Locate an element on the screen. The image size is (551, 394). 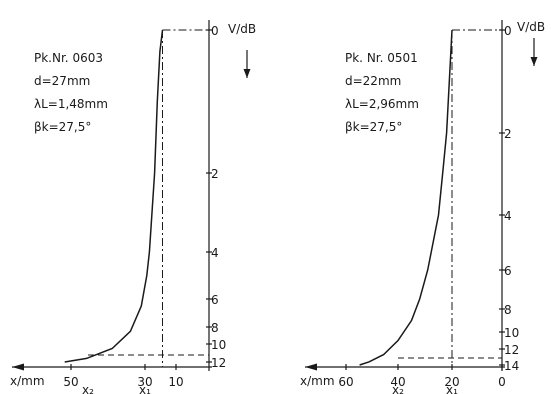
x-tick-label: 30 is located at coordinates (144, 382).